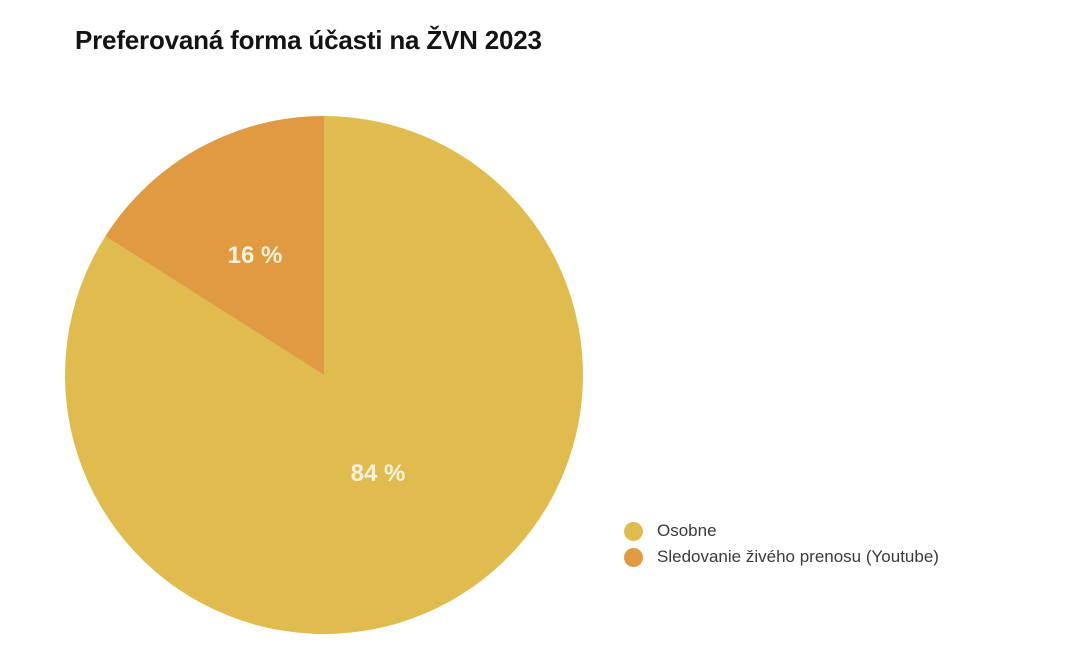  What do you see at coordinates (633, 557) in the screenshot?
I see `legend-swatch-sledovanie-icon` at bounding box center [633, 557].